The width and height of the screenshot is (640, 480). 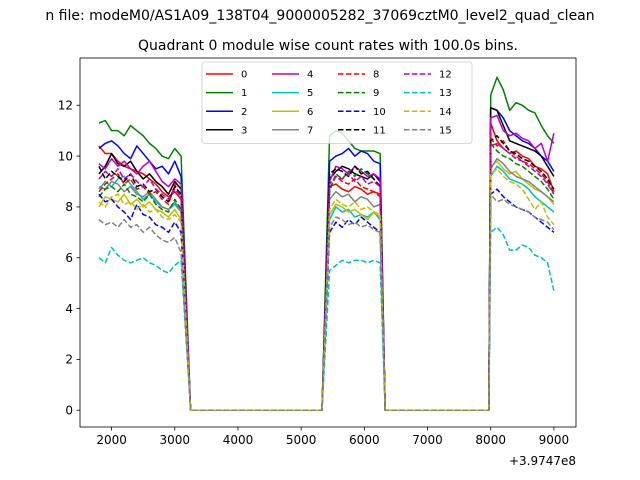 I want to click on y-tick-label: 10, so click(x=65, y=156).